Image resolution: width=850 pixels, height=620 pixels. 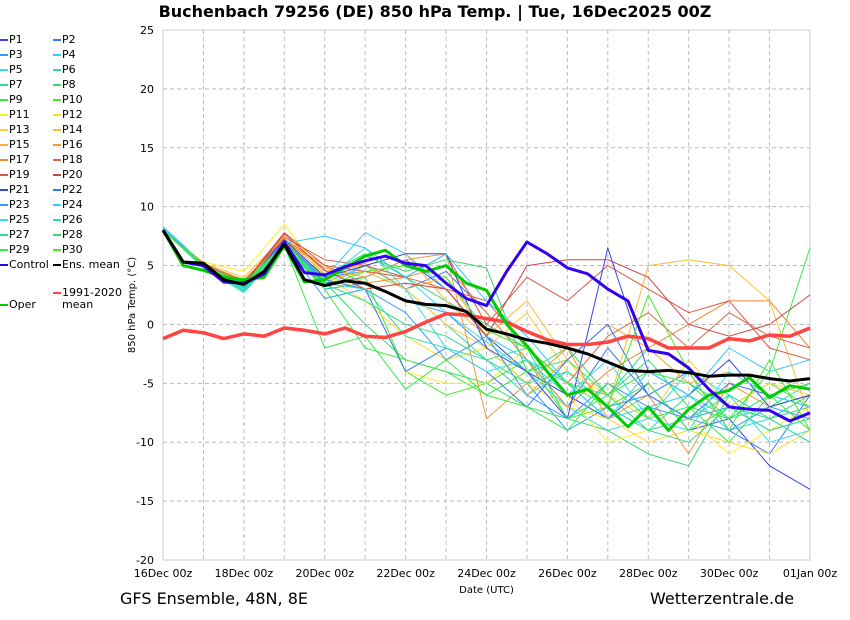 I want to click on legend-label: P6, so click(x=69, y=69).